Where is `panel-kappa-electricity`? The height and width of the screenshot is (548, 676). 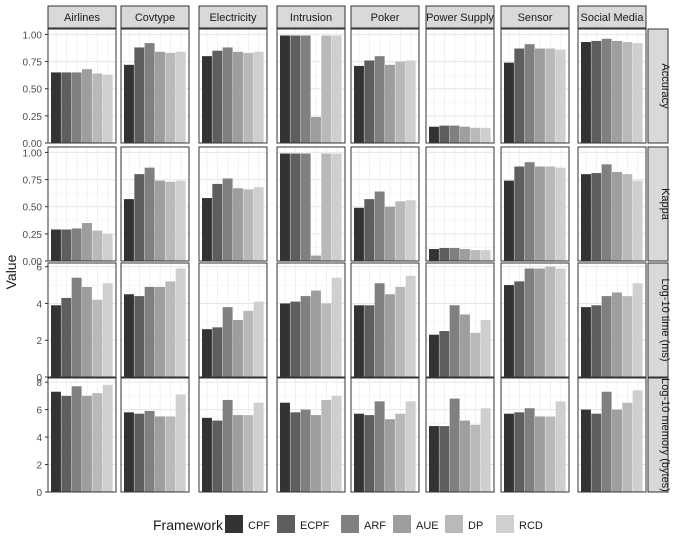
panel-kappa-electricity is located at coordinates (233, 204).